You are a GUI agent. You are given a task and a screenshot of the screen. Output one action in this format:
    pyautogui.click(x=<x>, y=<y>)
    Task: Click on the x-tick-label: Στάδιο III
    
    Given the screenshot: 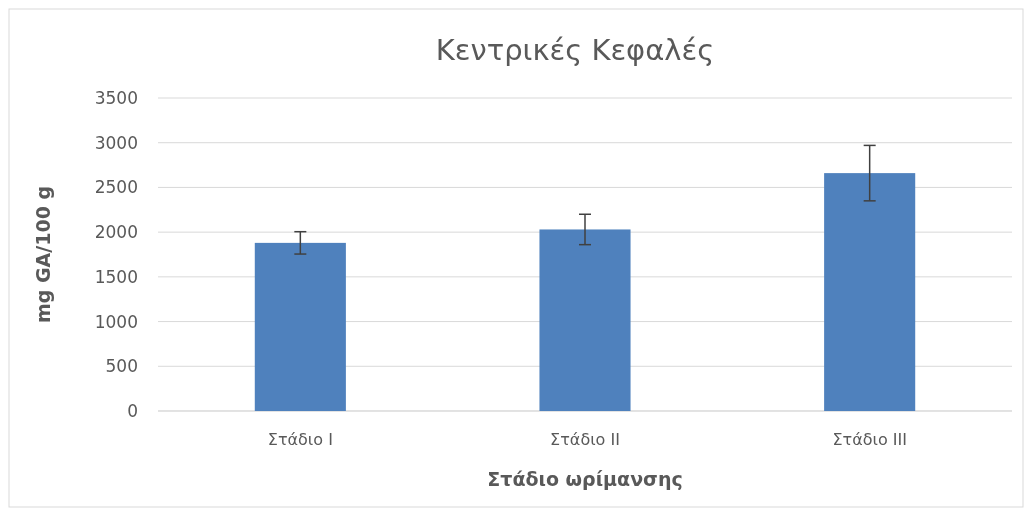 What is the action you would take?
    pyautogui.click(x=869, y=439)
    